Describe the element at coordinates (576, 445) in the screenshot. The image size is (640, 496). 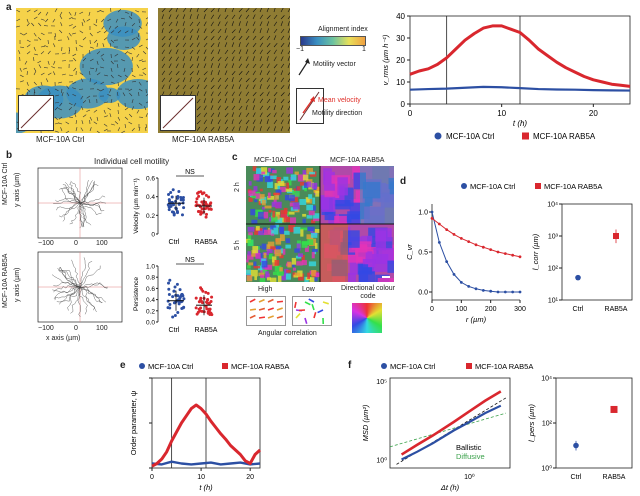
I see `lpers-point` at that location.